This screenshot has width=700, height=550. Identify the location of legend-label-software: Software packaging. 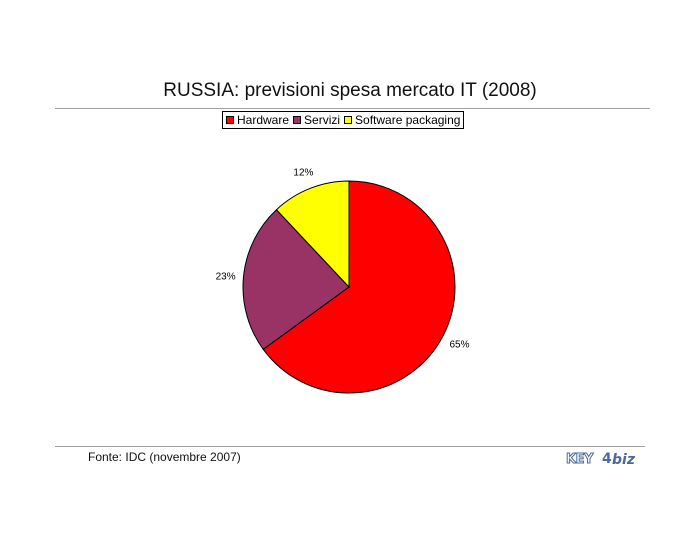
(408, 120).